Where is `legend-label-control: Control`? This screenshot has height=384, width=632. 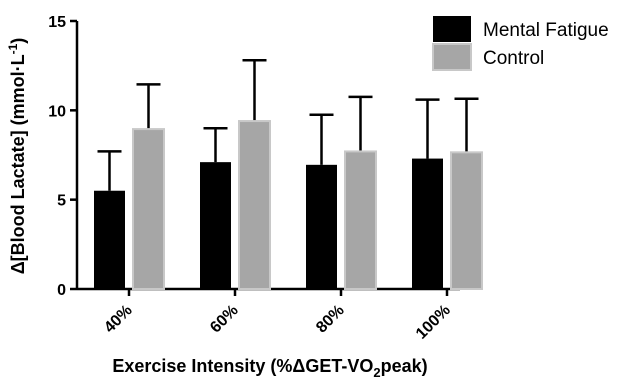 legend-label-control: Control is located at coordinates (513, 58).